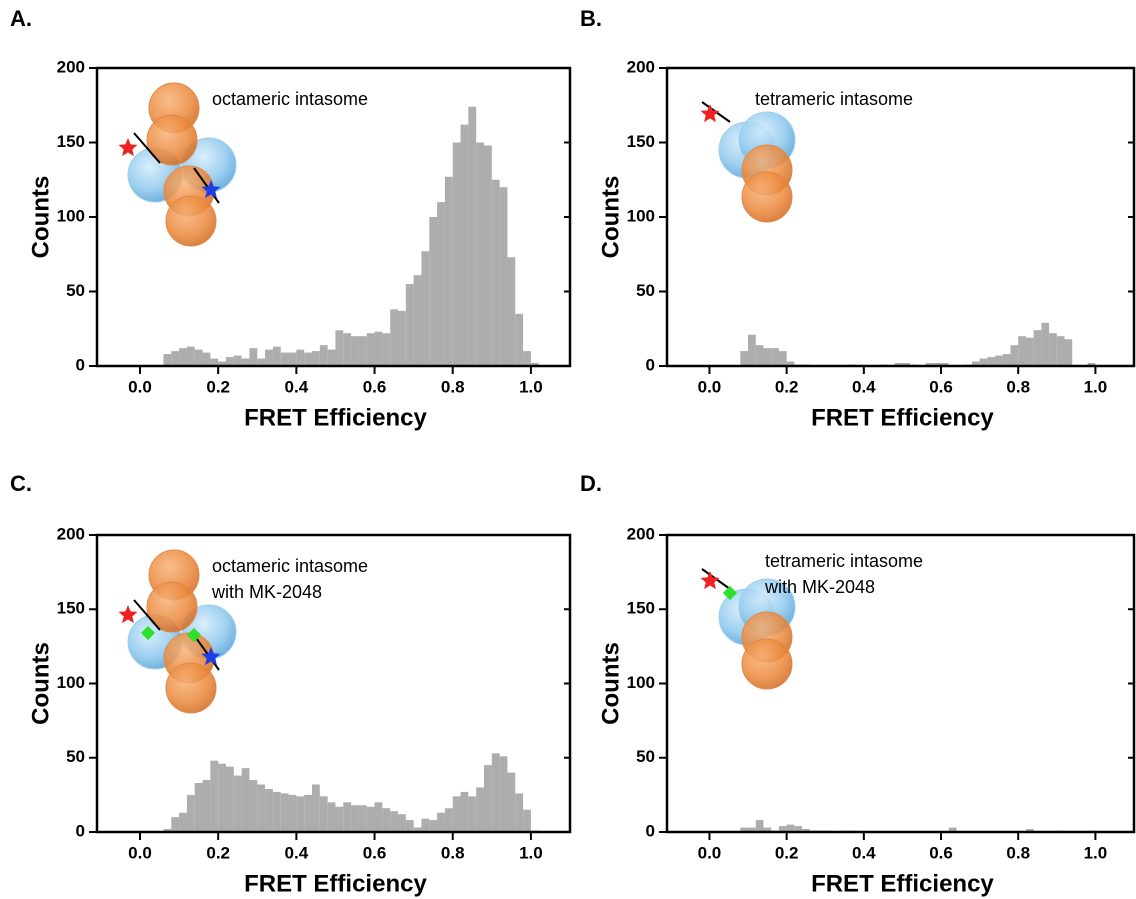 This screenshot has height=899, width=1136. Describe the element at coordinates (900, 683) in the screenshot. I see `plot-frame` at that location.